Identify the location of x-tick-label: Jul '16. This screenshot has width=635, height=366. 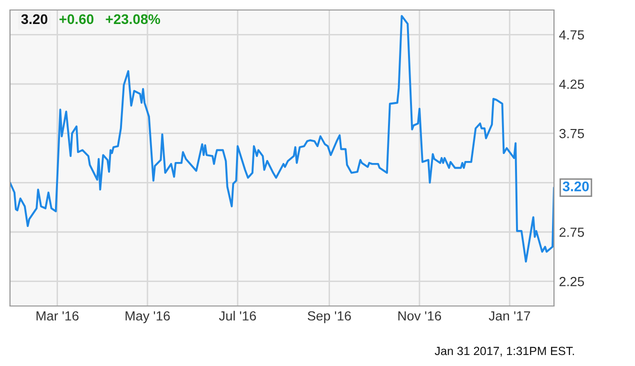
(237, 315).